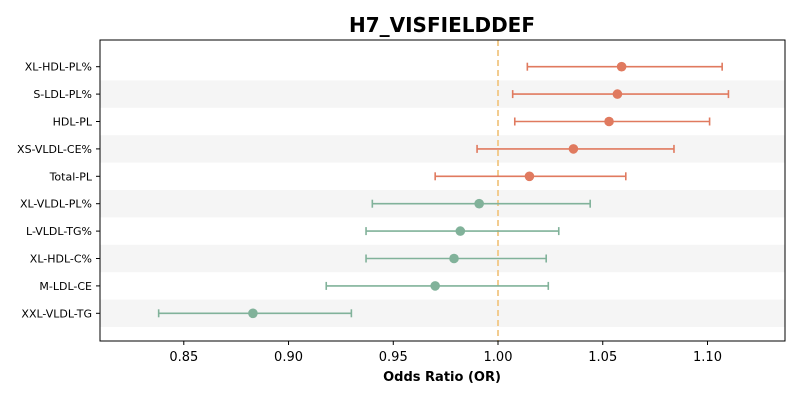 This screenshot has width=800, height=400. I want to click on x-tick-label: 1.05, so click(602, 357).